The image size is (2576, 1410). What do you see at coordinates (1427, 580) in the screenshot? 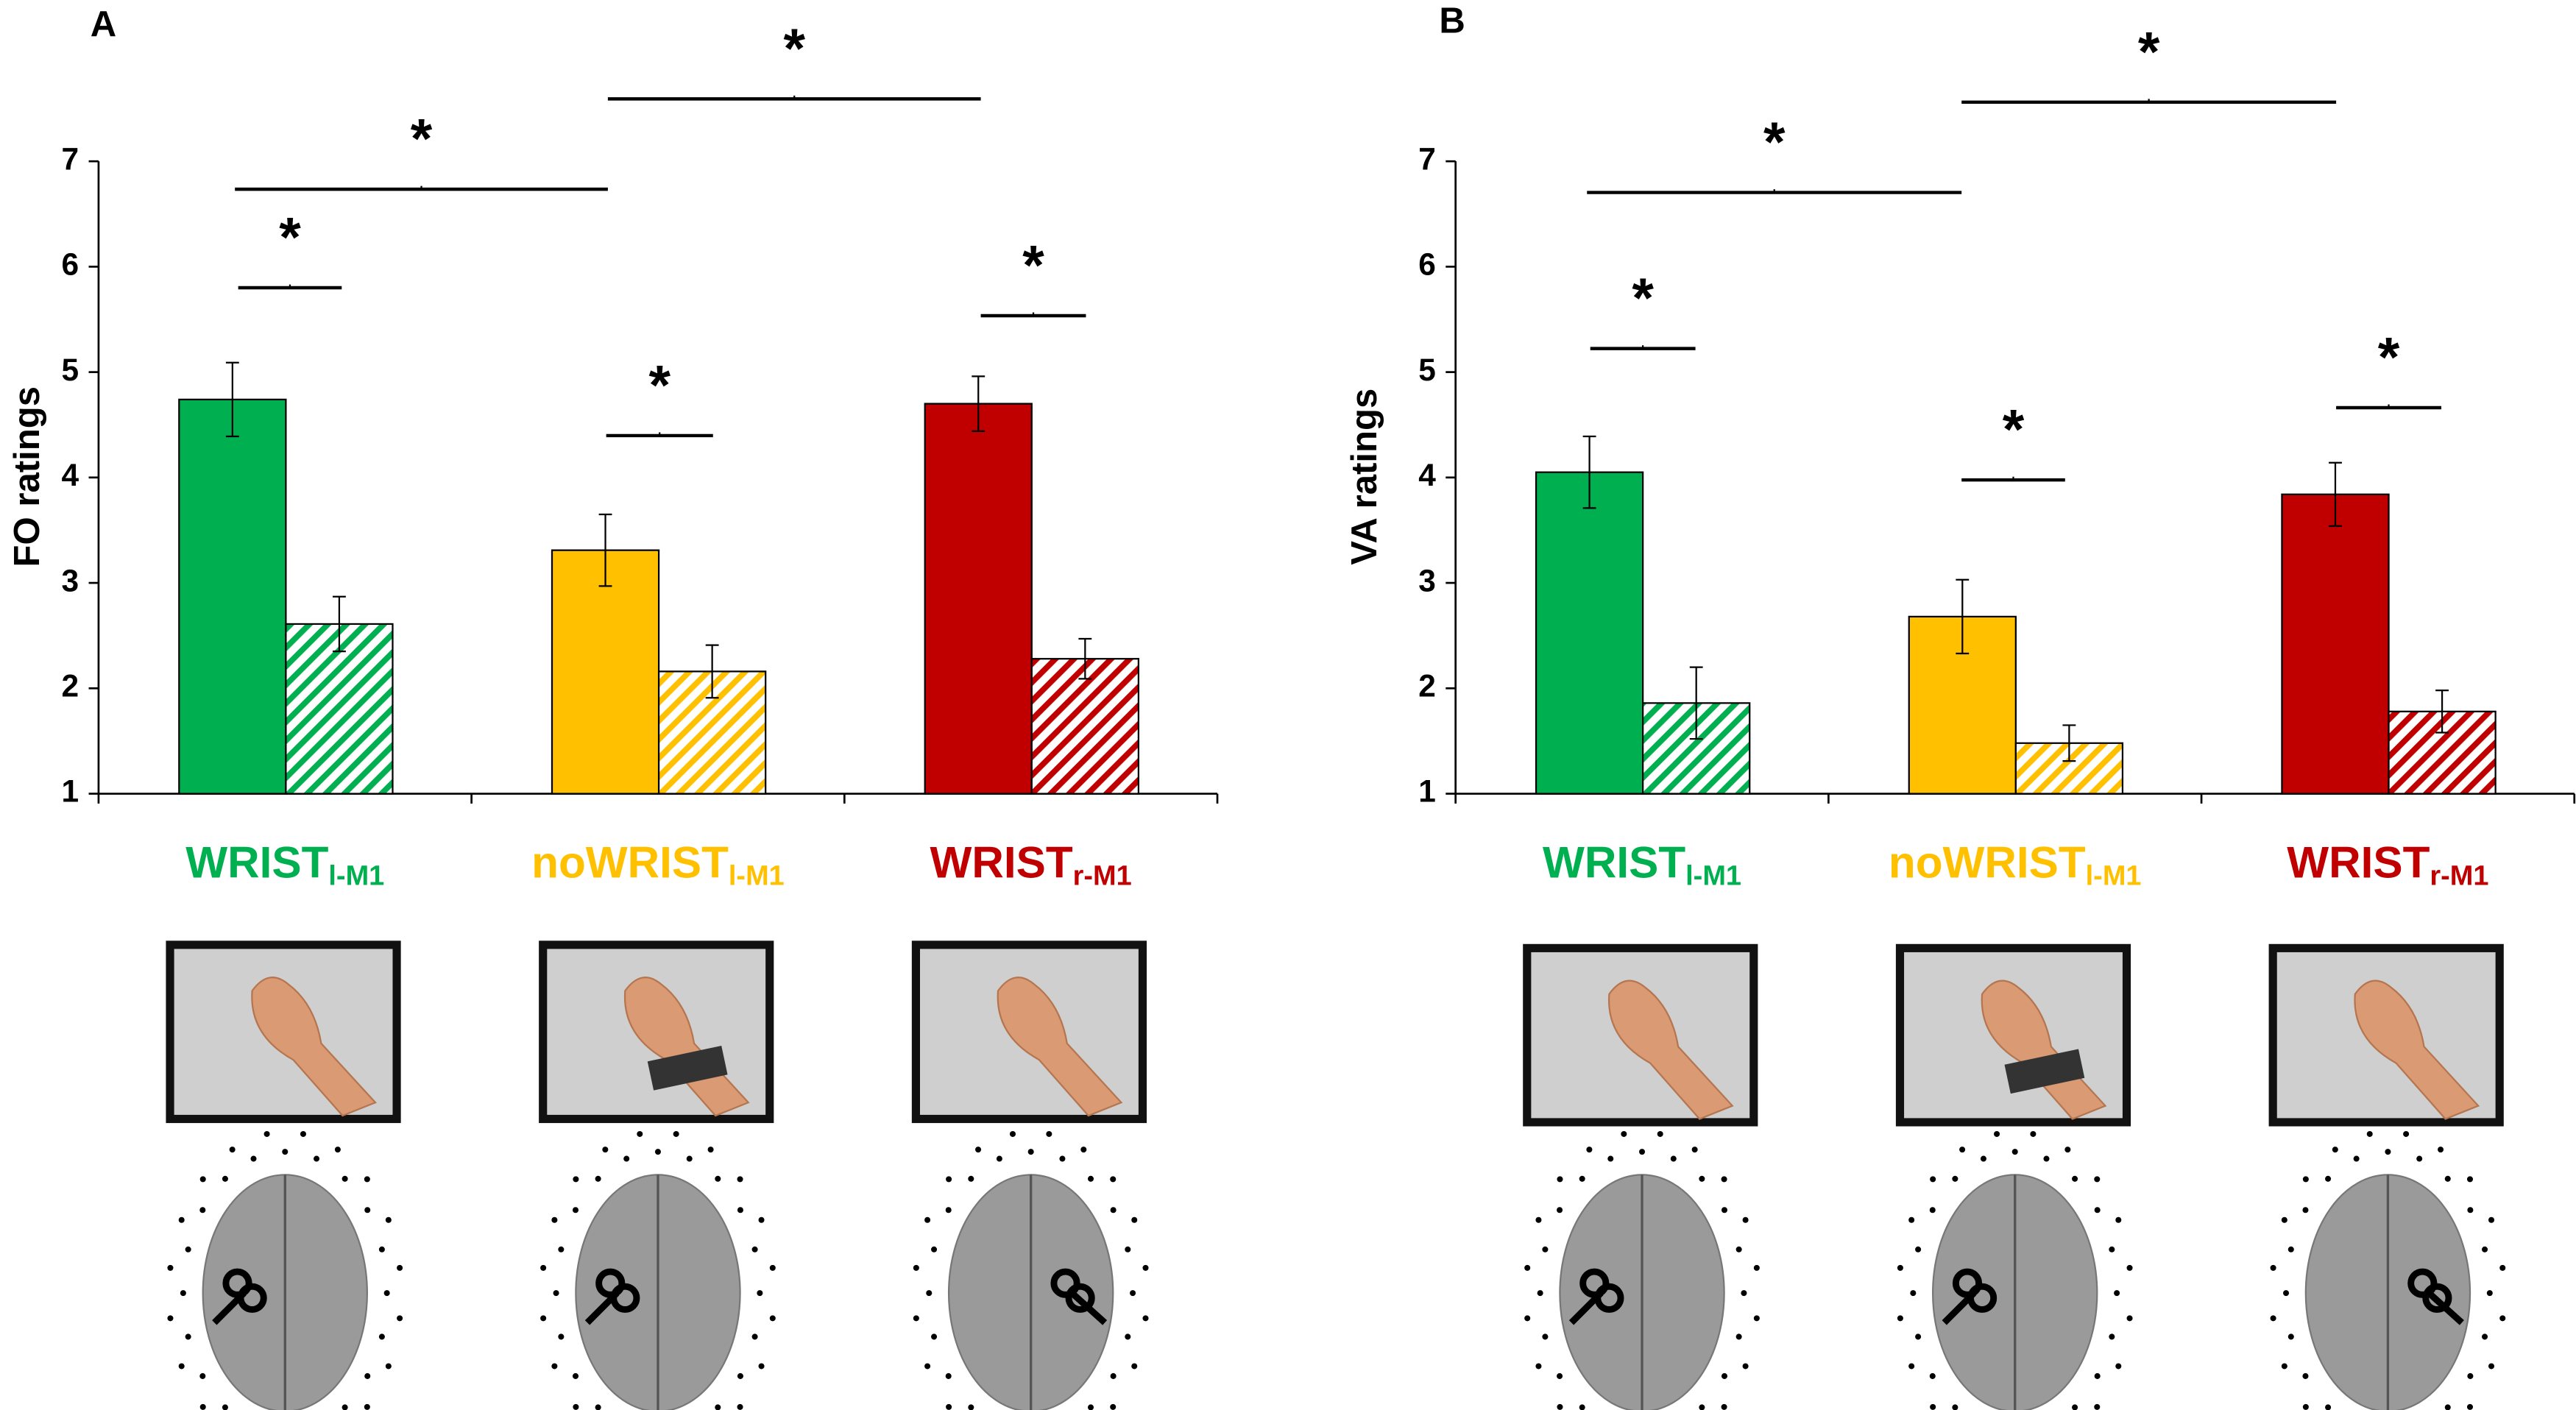
I see `y-tick-label: 3` at bounding box center [1427, 580].